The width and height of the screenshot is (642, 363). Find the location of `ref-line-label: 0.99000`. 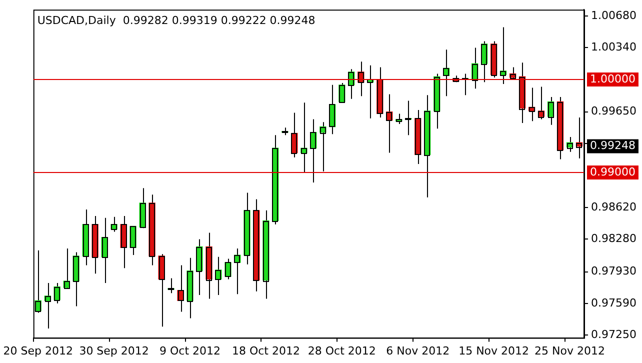

ref-line-label: 0.99000 is located at coordinates (613, 171).